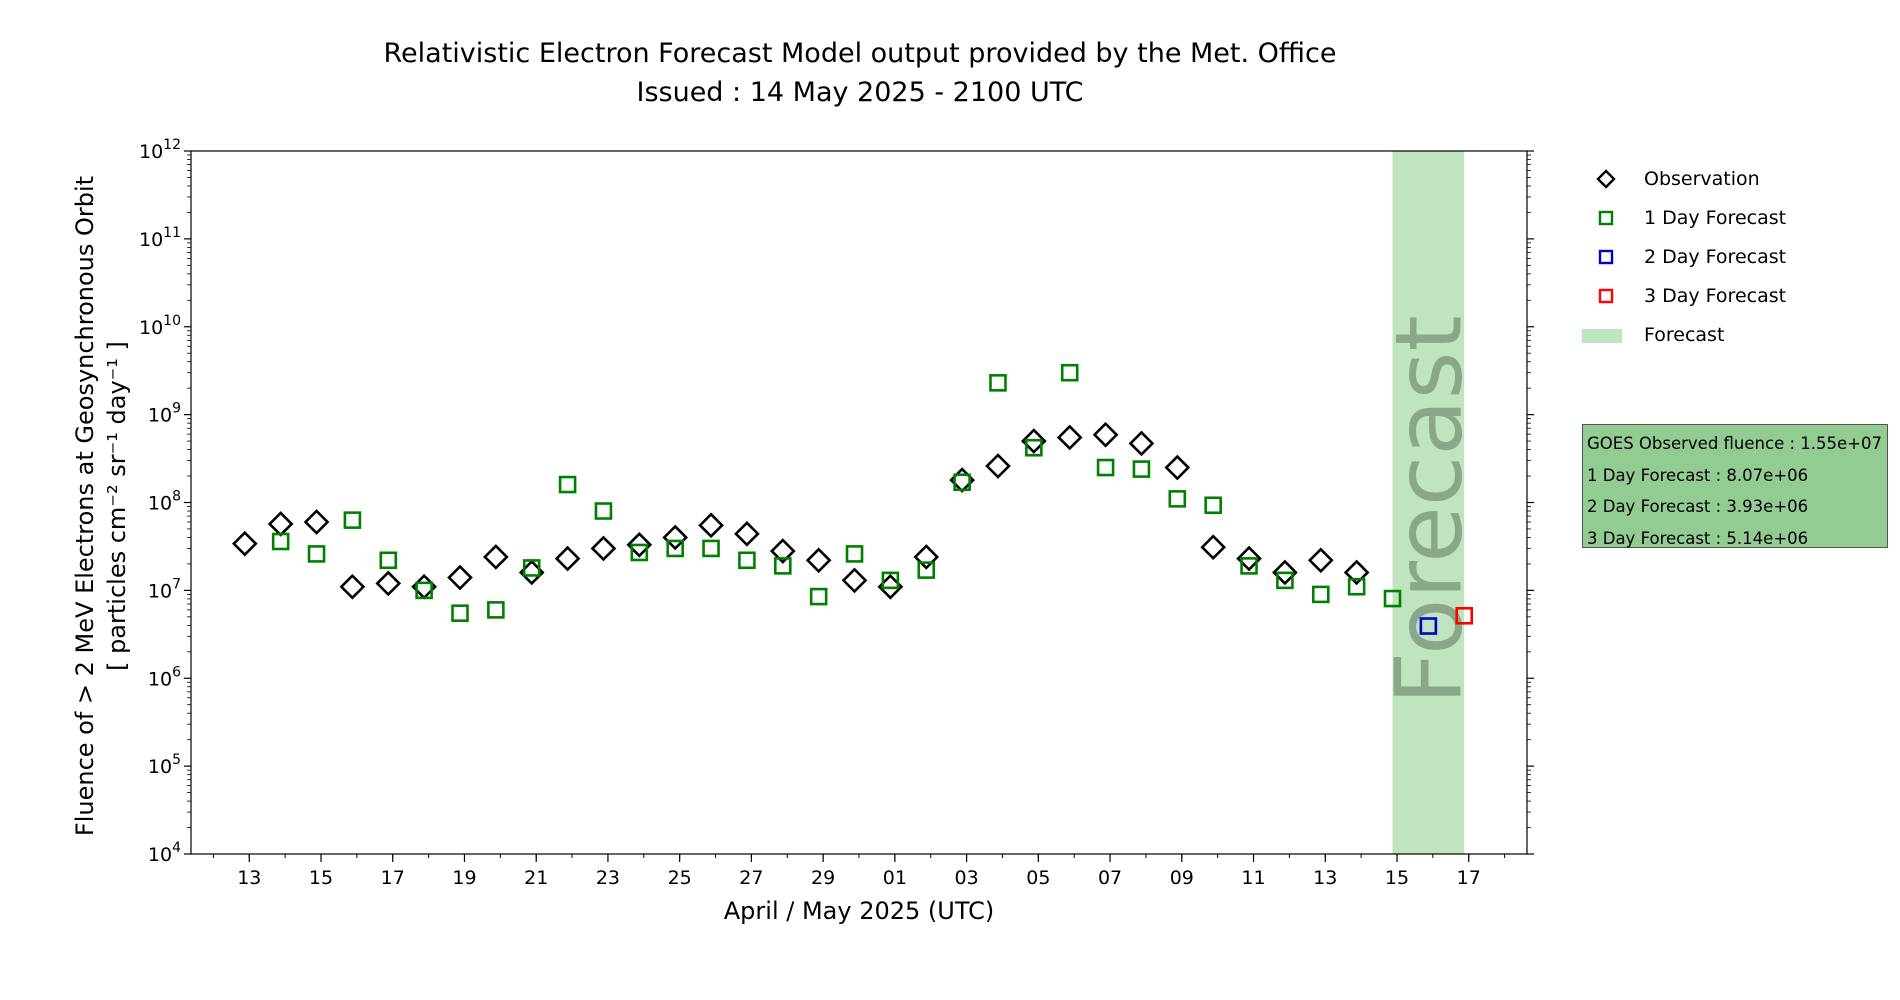 The image size is (1900, 1000). What do you see at coordinates (823, 878) in the screenshot?
I see `x-tick-label: 29` at bounding box center [823, 878].